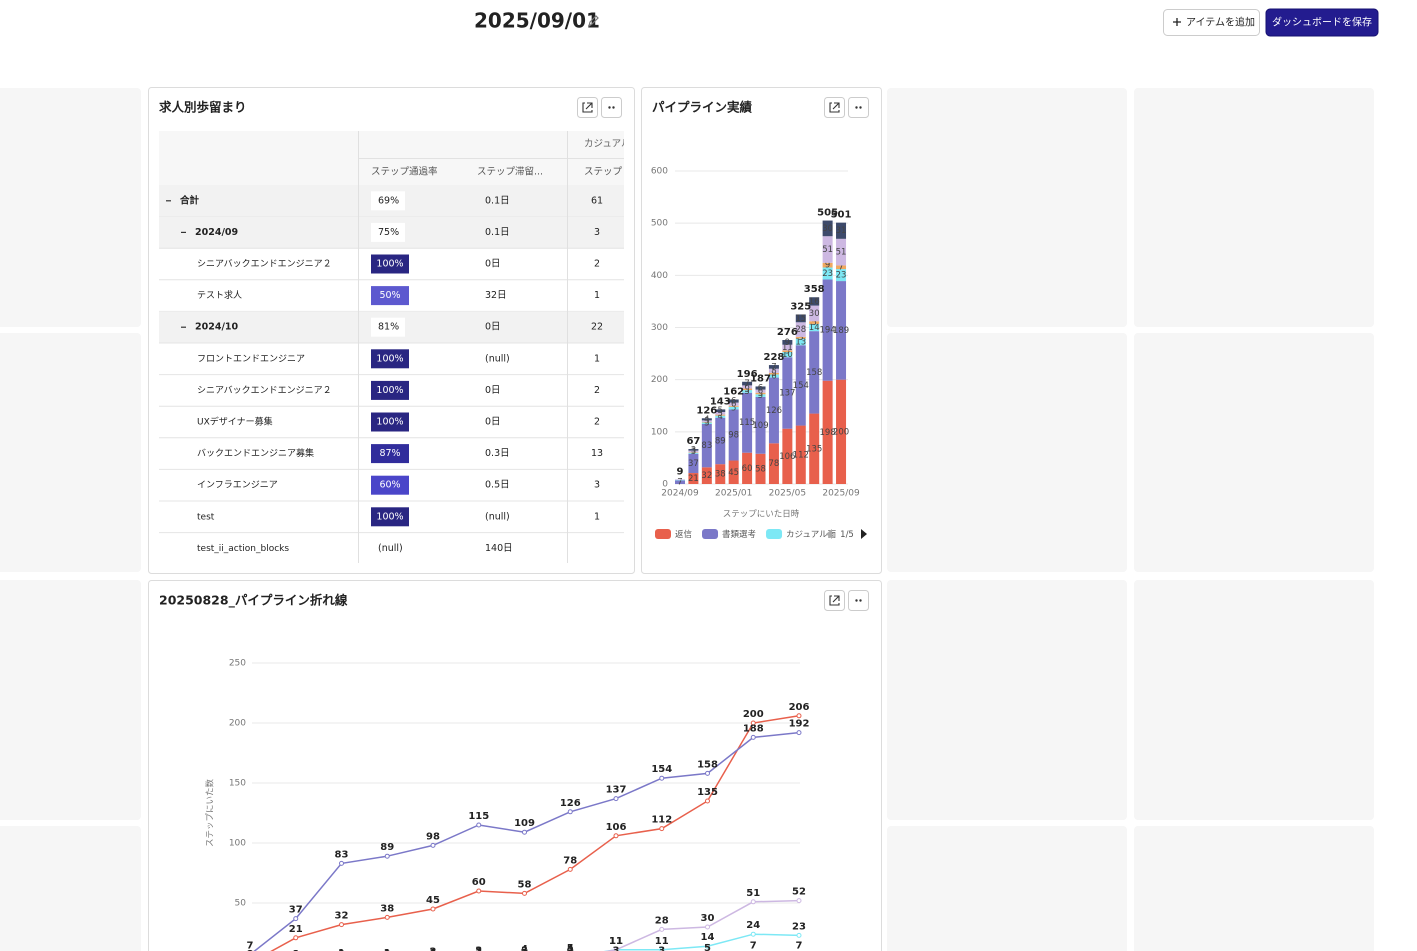 The width and height of the screenshot is (1417, 951). I want to click on point-label: 24, so click(753, 925).